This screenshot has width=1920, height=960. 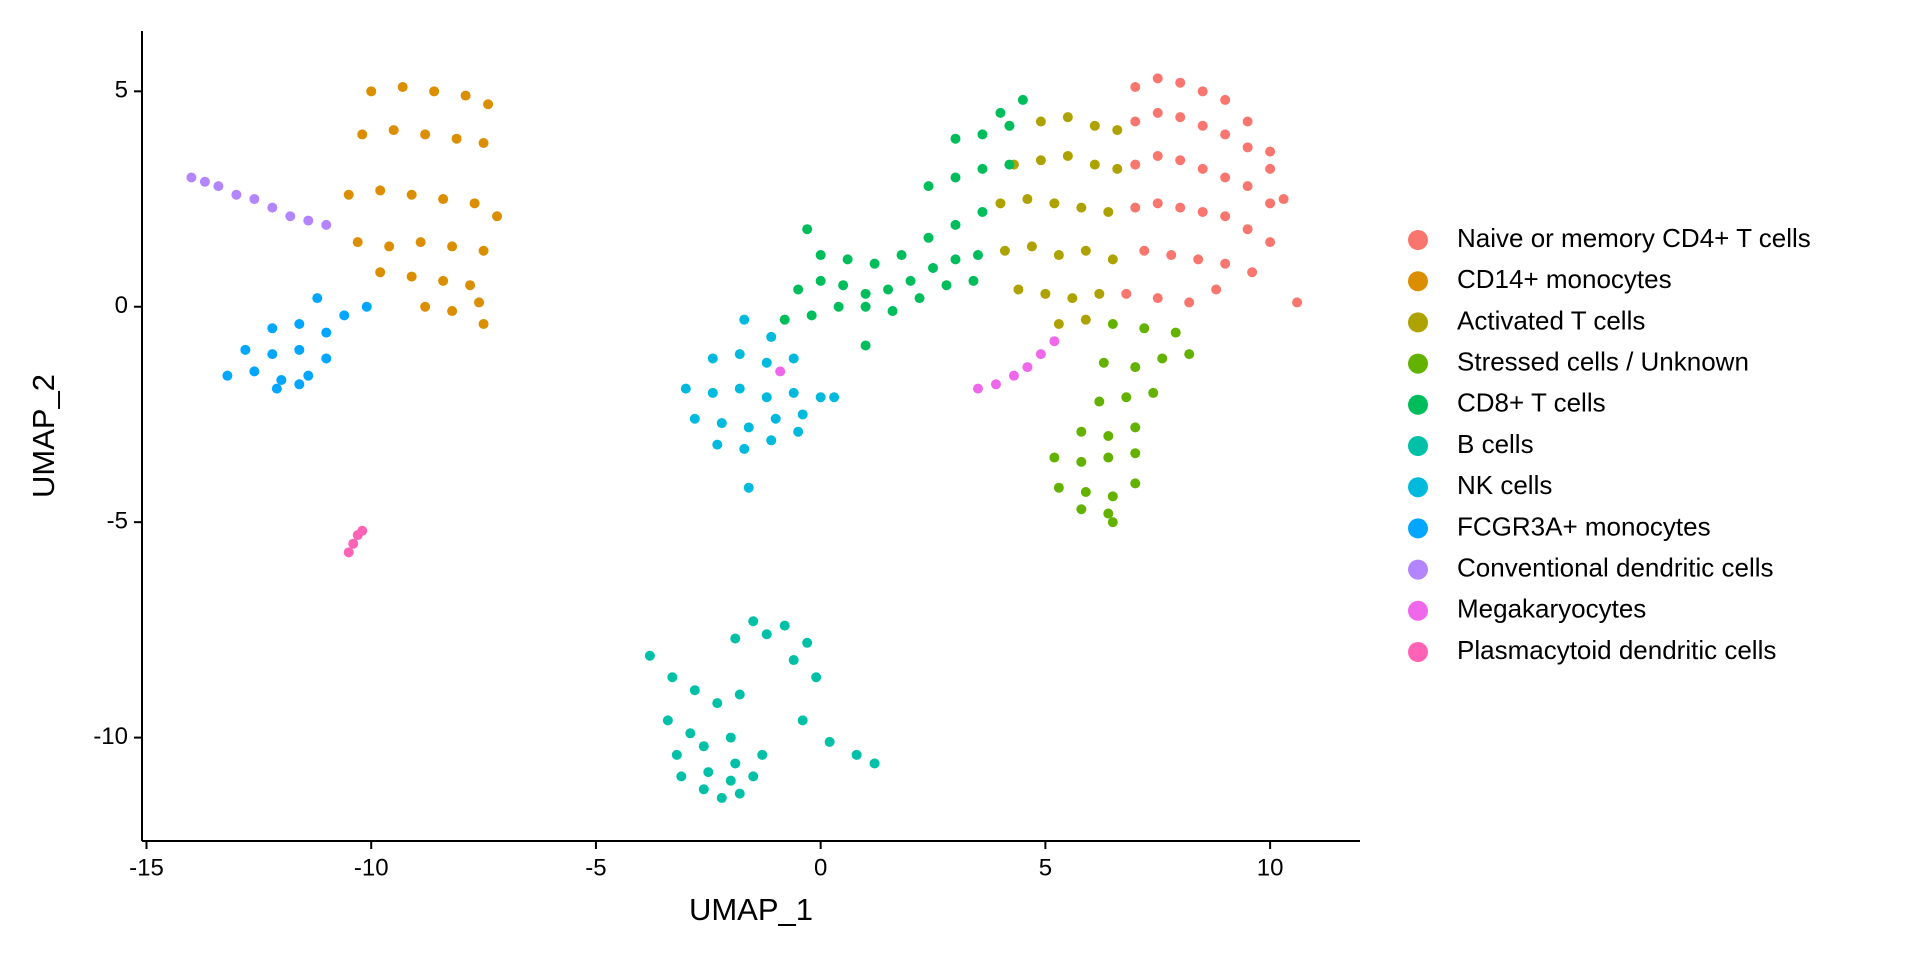 What do you see at coordinates (121, 305) in the screenshot?
I see `y-tick-label: 0` at bounding box center [121, 305].